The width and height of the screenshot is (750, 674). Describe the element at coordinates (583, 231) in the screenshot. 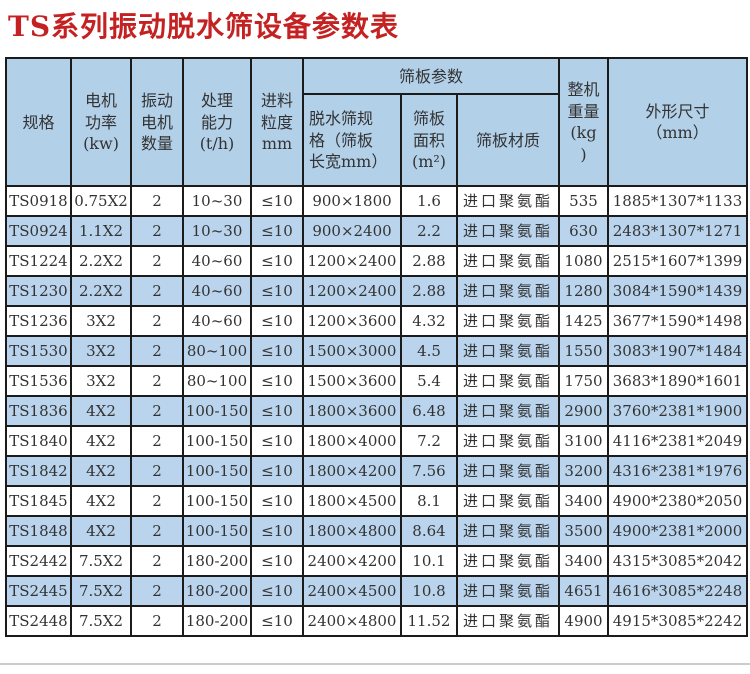

I see `cell-weight: 630` at that location.